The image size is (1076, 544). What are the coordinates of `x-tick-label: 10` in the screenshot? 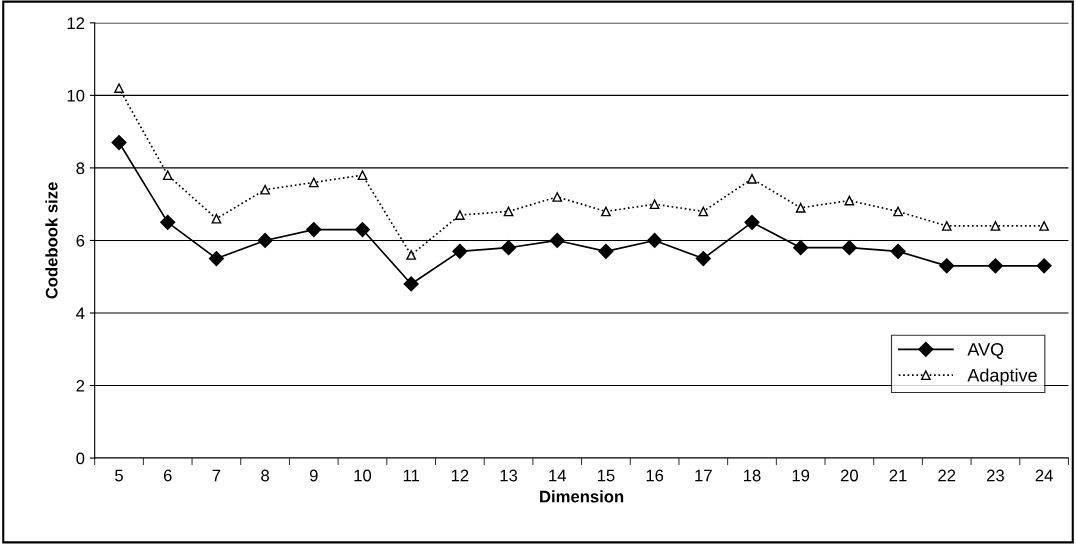 It's located at (363, 475).